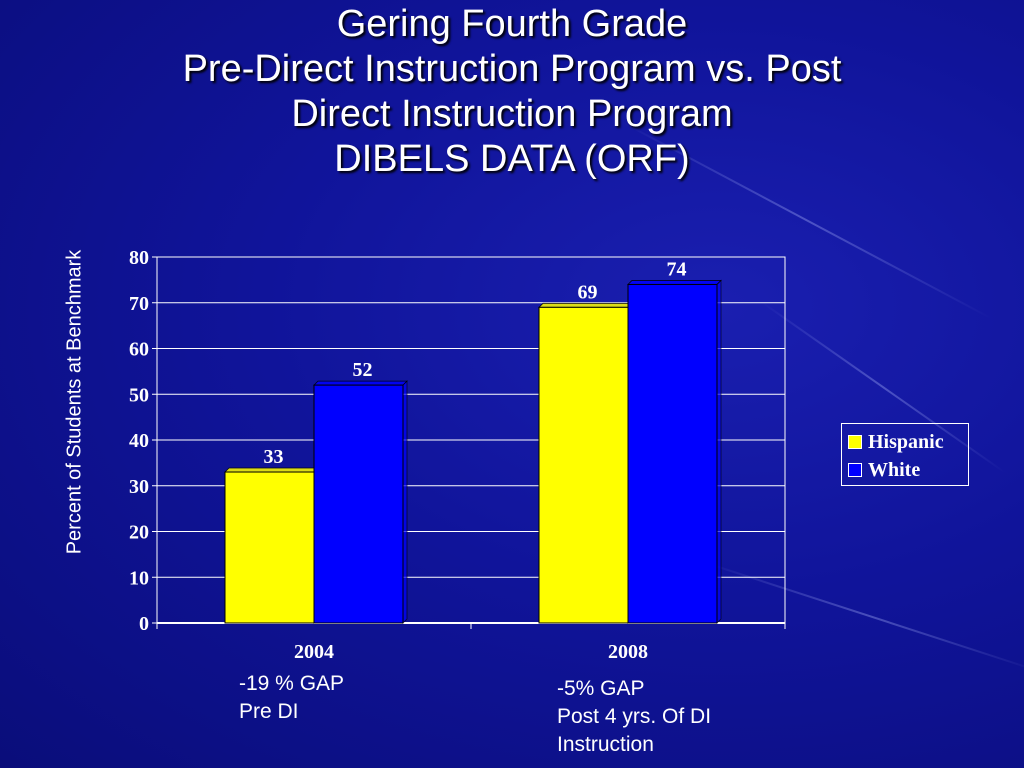 The width and height of the screenshot is (1024, 768). I want to click on y-tick-label: 80, so click(139, 258).